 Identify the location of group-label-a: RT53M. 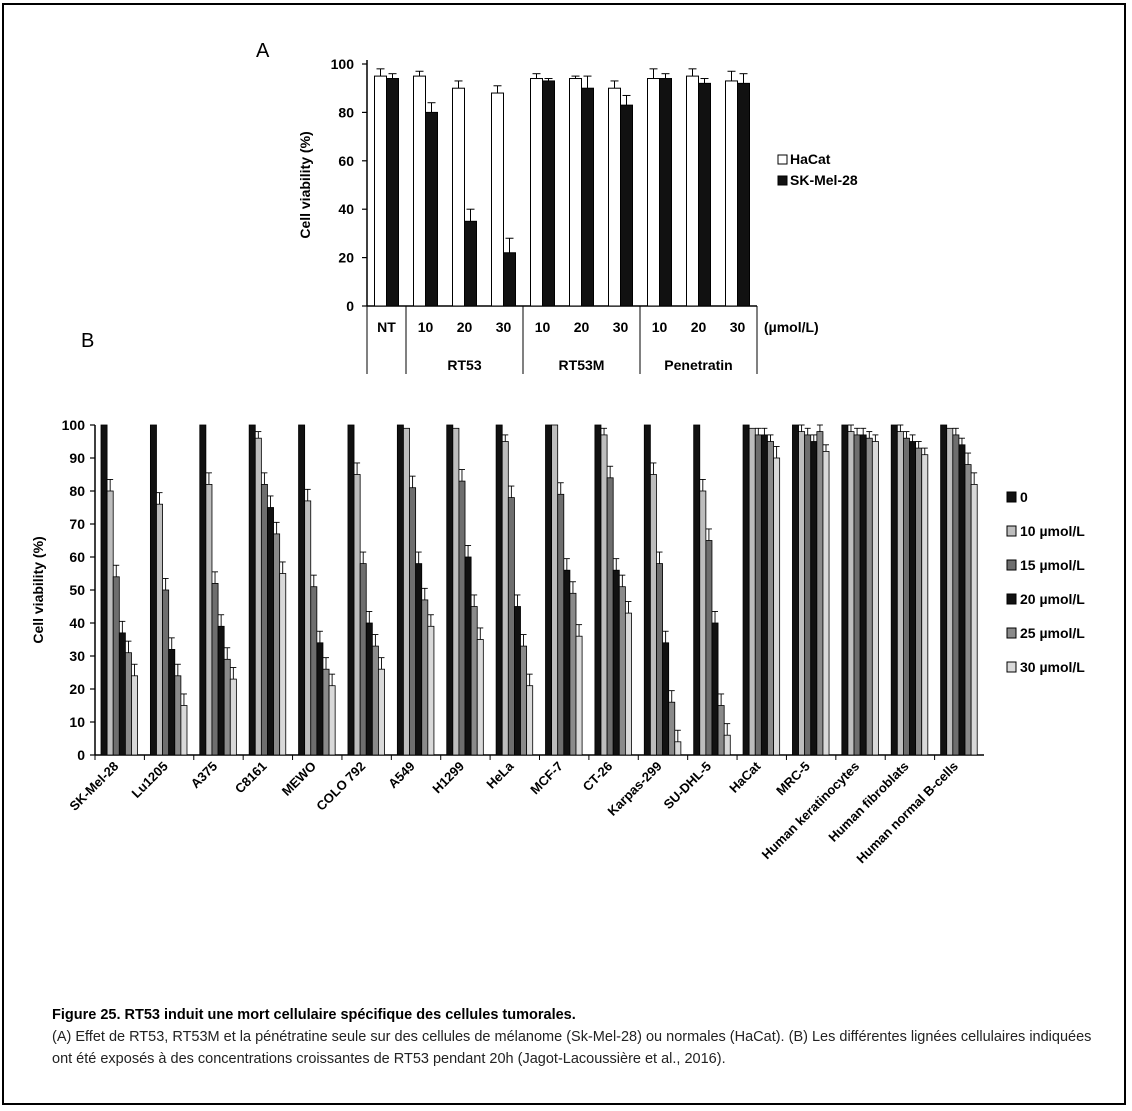
(582, 365).